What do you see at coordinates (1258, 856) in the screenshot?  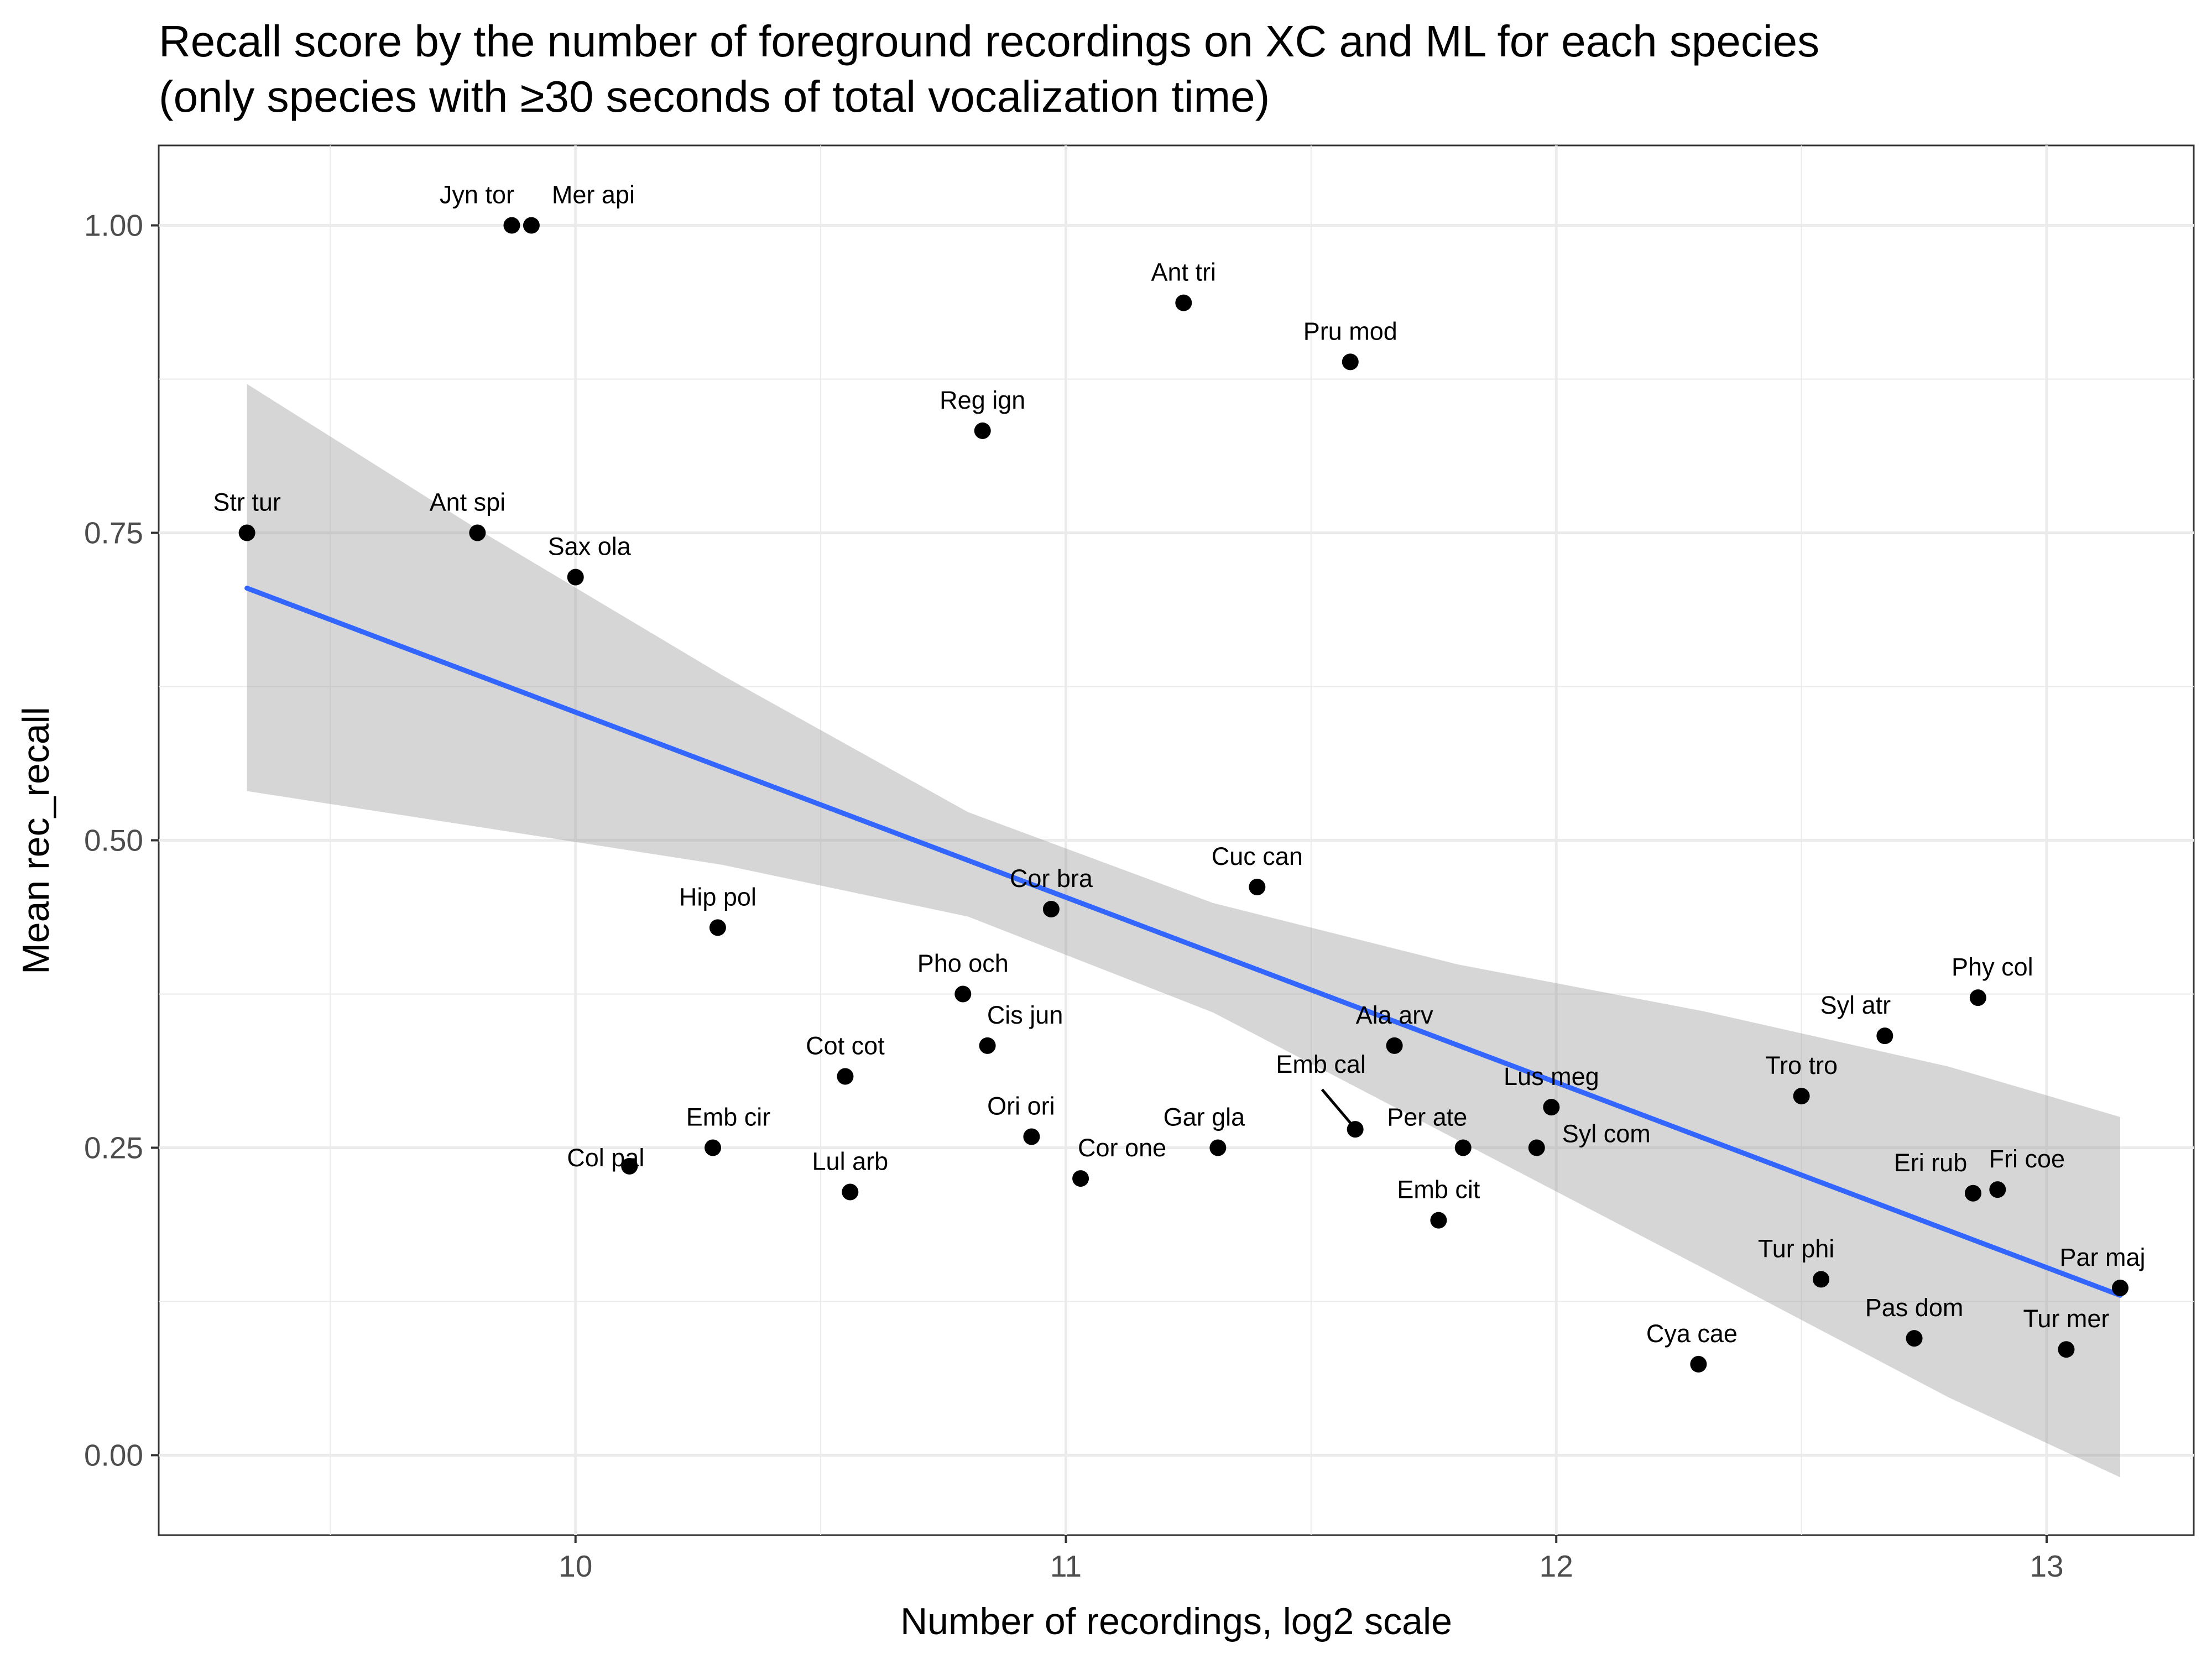 I see `point-label: Cuc can` at bounding box center [1258, 856].